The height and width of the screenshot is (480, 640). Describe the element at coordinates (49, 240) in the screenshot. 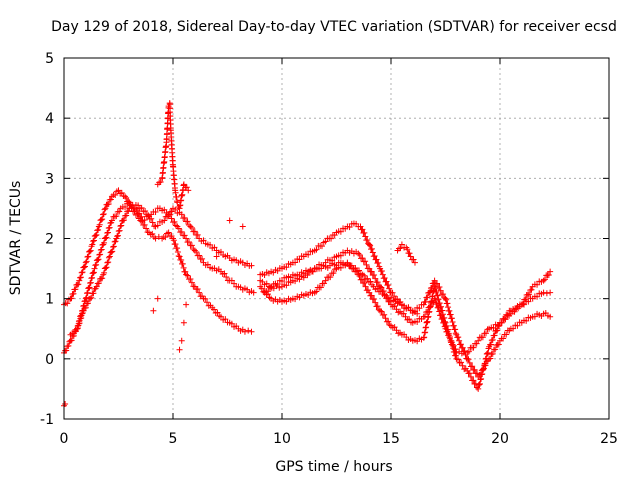

I see `y-tick-label: 2` at that location.